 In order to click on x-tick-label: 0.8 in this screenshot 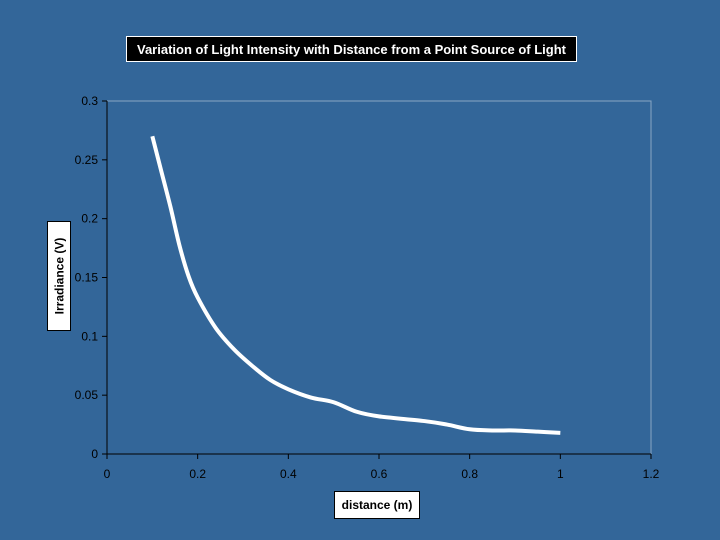, I will do `click(469, 474)`.